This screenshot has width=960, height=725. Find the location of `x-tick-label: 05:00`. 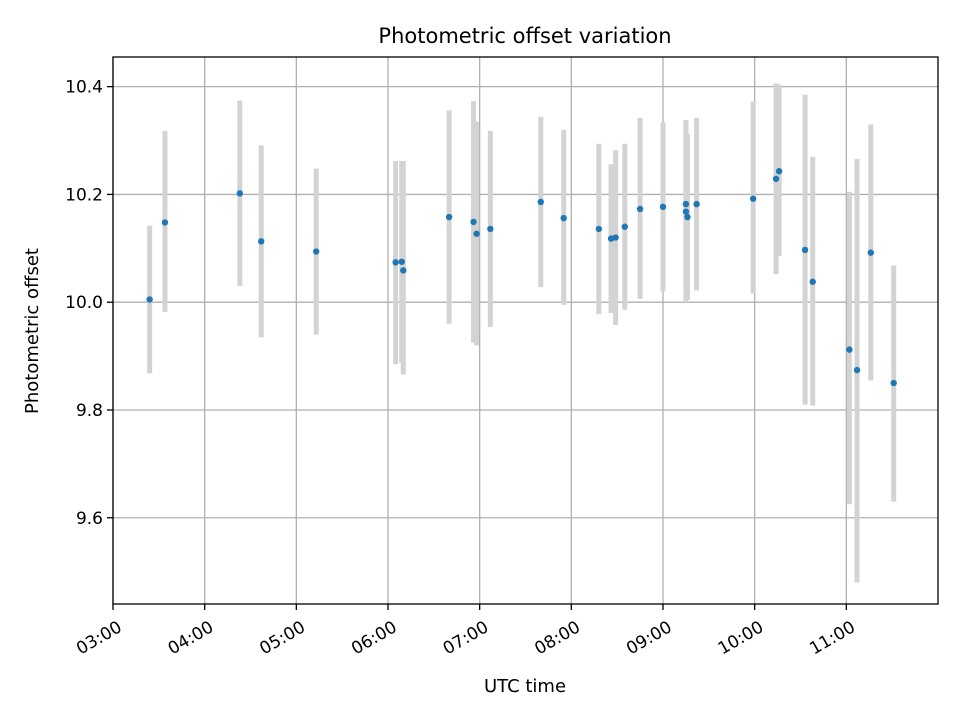

x-tick-label: 05:00 is located at coordinates (282, 638).